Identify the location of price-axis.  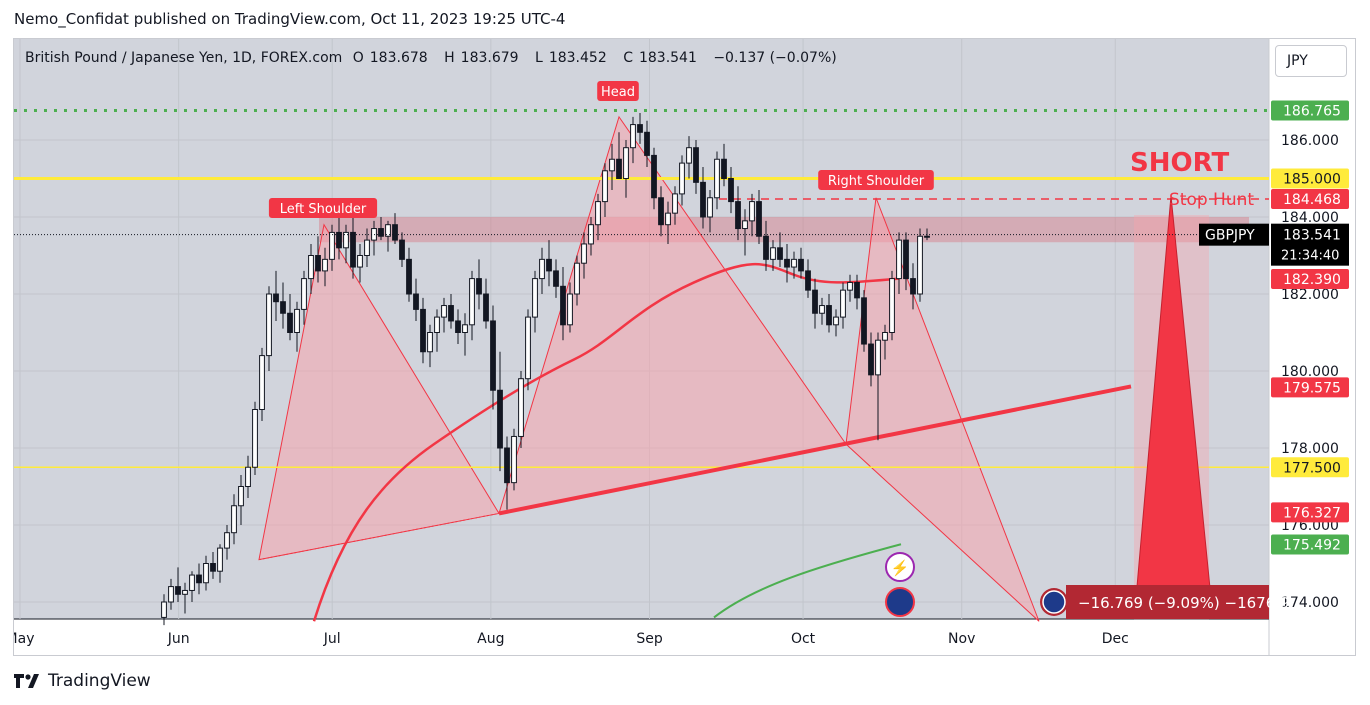
(1312, 347).